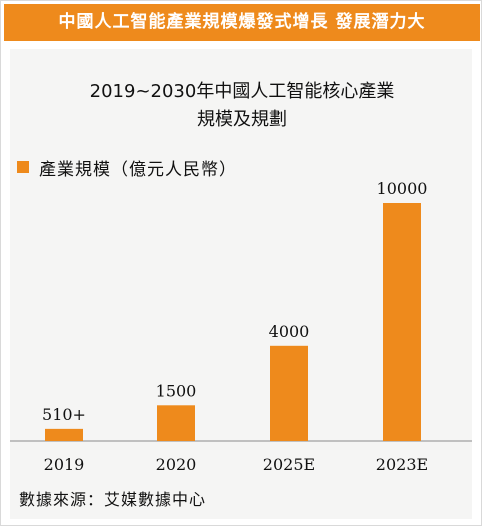  What do you see at coordinates (242, 91) in the screenshot?
I see `chart-title-line1: 2019~2030年中國人工智能核心產業` at bounding box center [242, 91].